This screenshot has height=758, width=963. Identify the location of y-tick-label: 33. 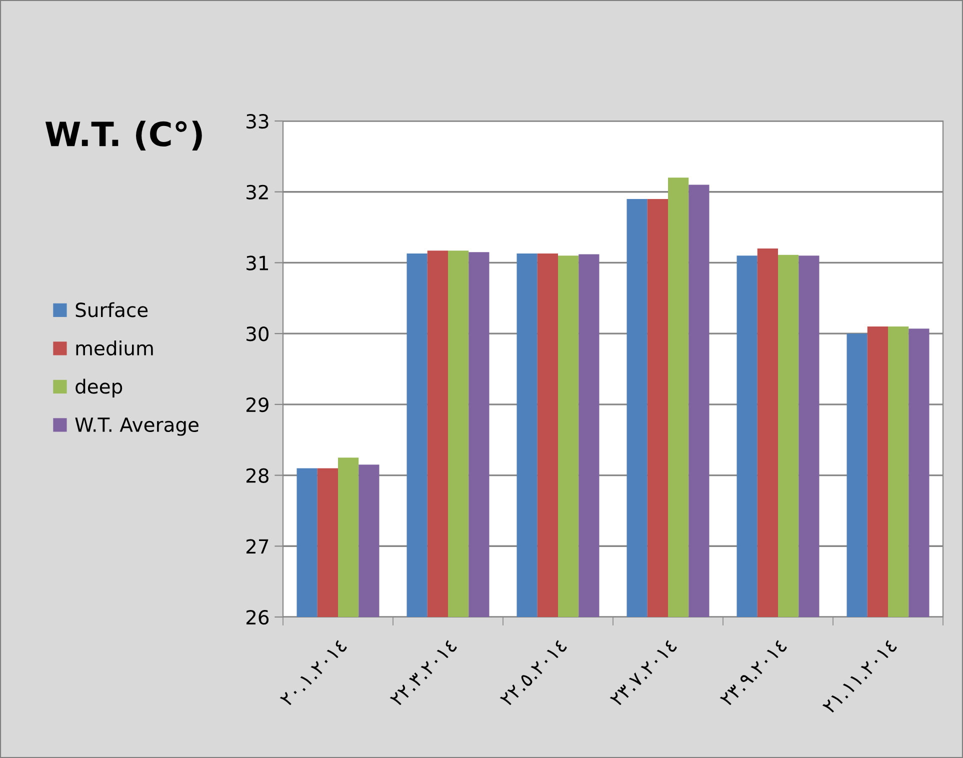
(257, 121).